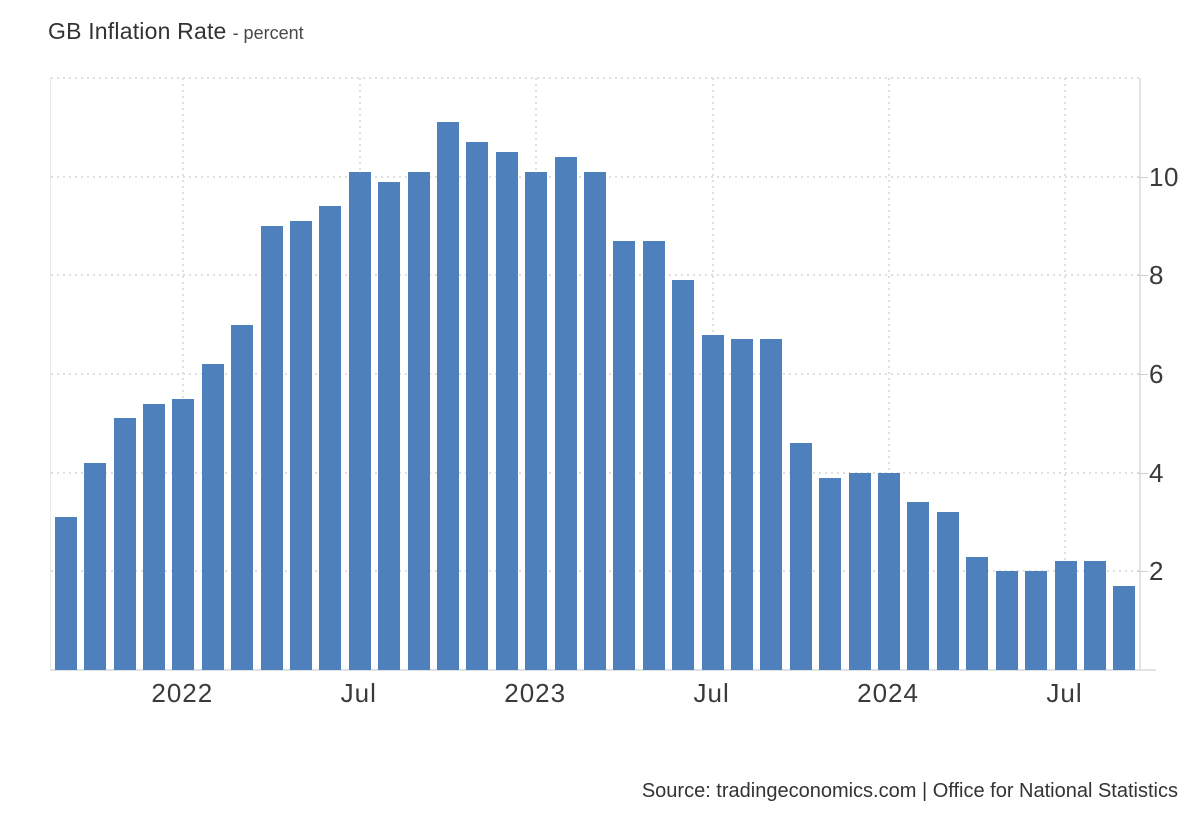 The width and height of the screenshot is (1200, 820). What do you see at coordinates (137, 31) in the screenshot?
I see `chart-title: GB Inflation Rate` at bounding box center [137, 31].